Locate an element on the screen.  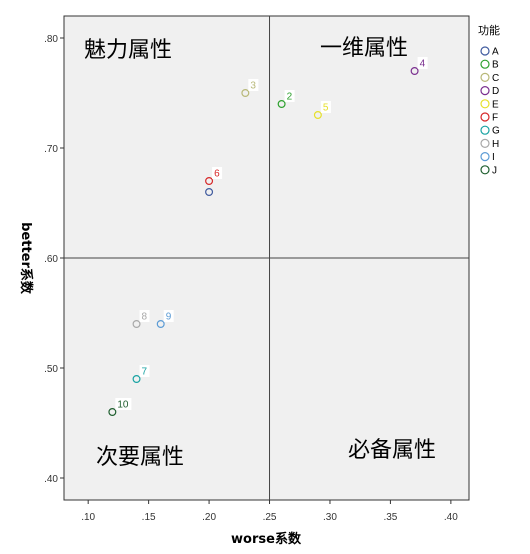
data-point-g is located at coordinates (136, 379).